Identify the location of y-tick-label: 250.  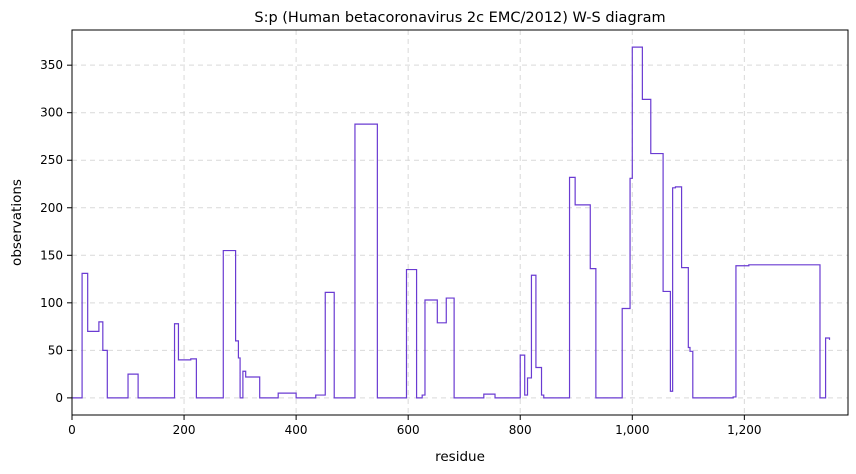
(51, 160).